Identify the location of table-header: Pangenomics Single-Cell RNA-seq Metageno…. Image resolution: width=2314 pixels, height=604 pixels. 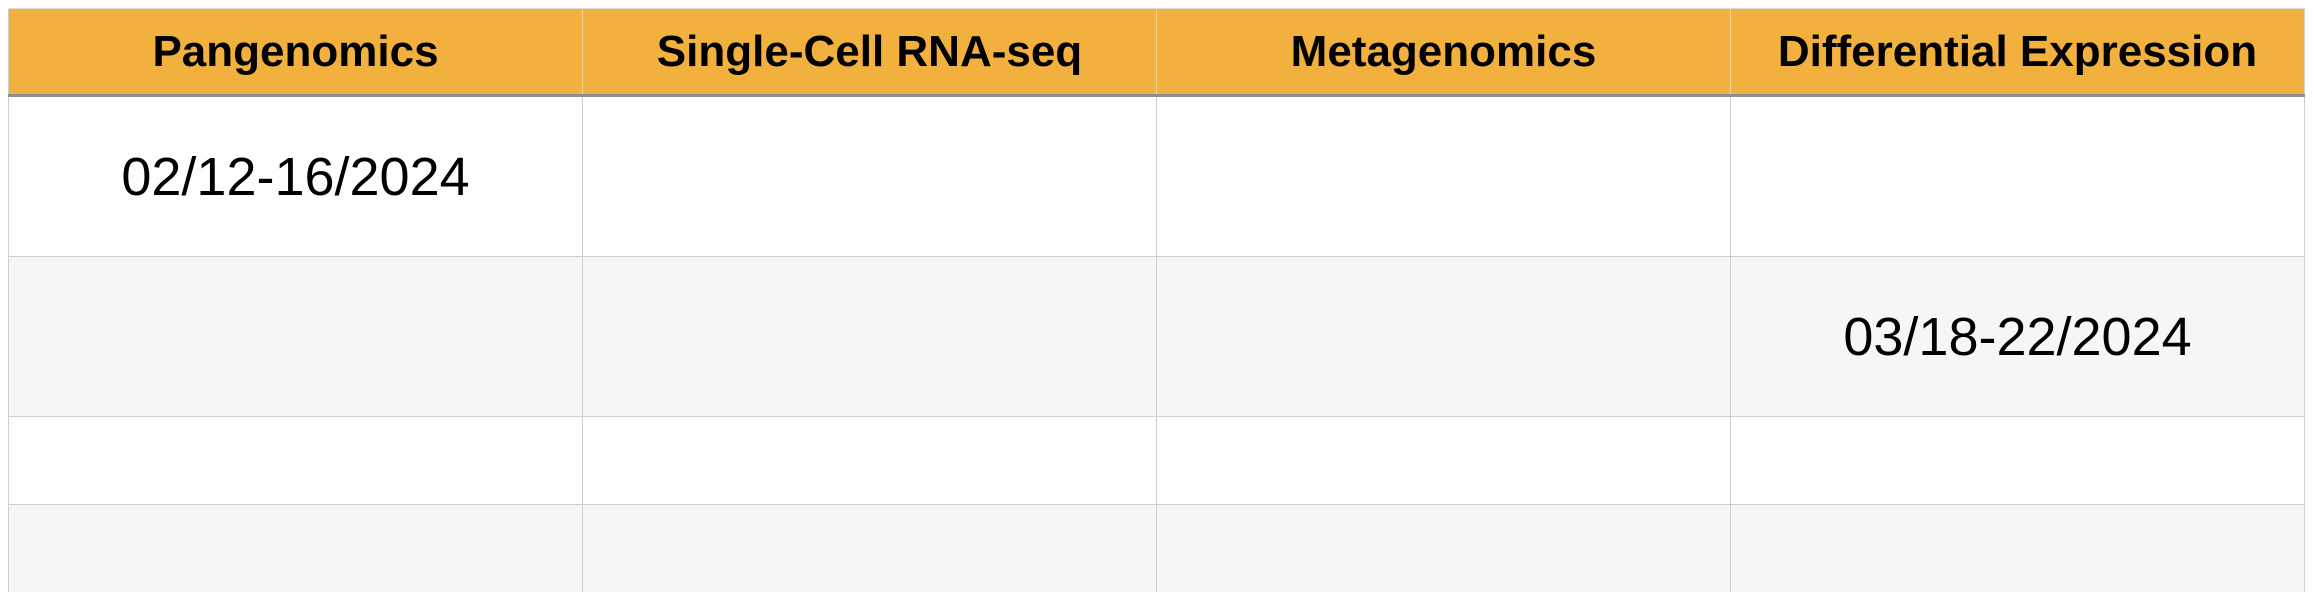
(1156, 52).